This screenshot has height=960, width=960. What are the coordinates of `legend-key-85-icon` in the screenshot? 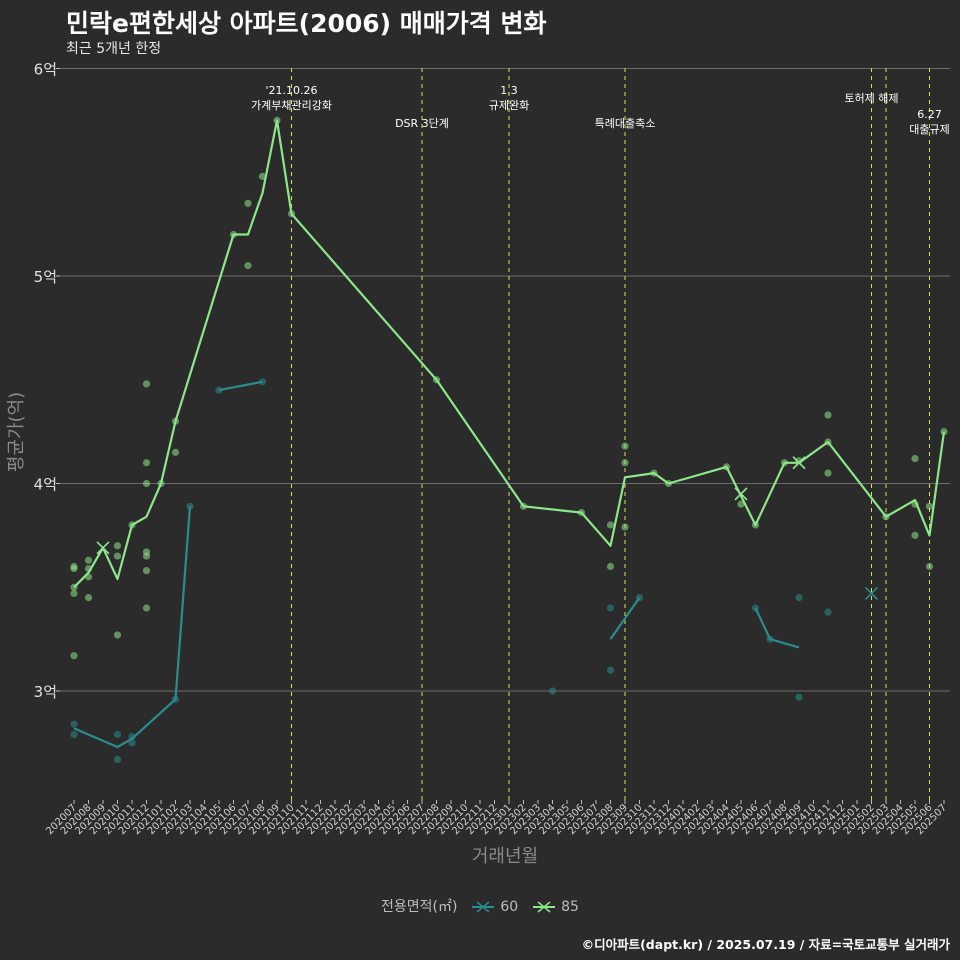 It's located at (543, 907).